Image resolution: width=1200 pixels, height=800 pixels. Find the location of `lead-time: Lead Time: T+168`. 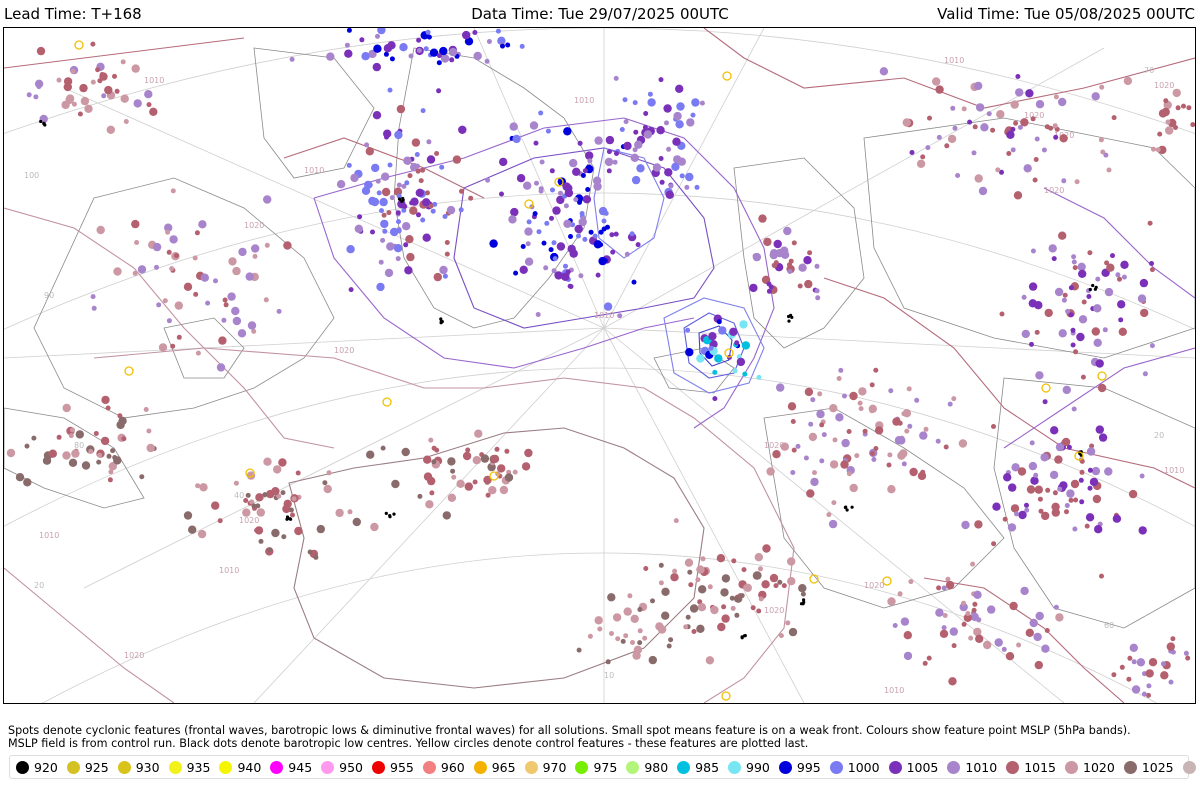

lead-time: Lead Time: T+168 is located at coordinates (73, 14).